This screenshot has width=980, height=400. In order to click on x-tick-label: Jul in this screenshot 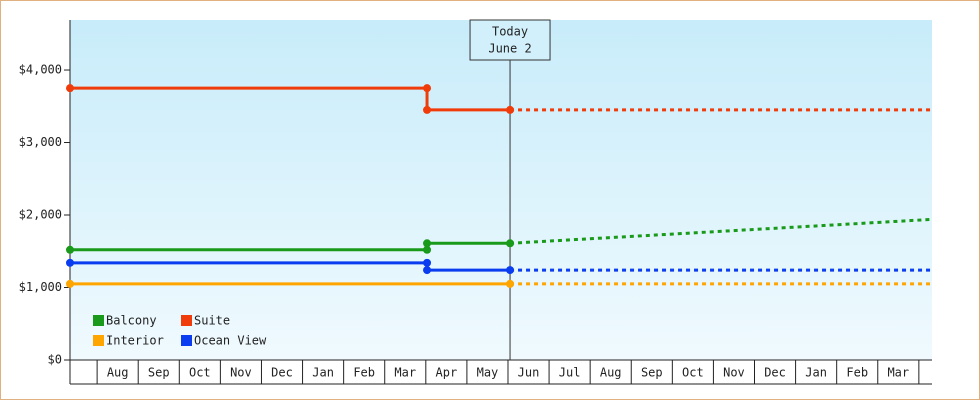, I will do `click(570, 373)`.